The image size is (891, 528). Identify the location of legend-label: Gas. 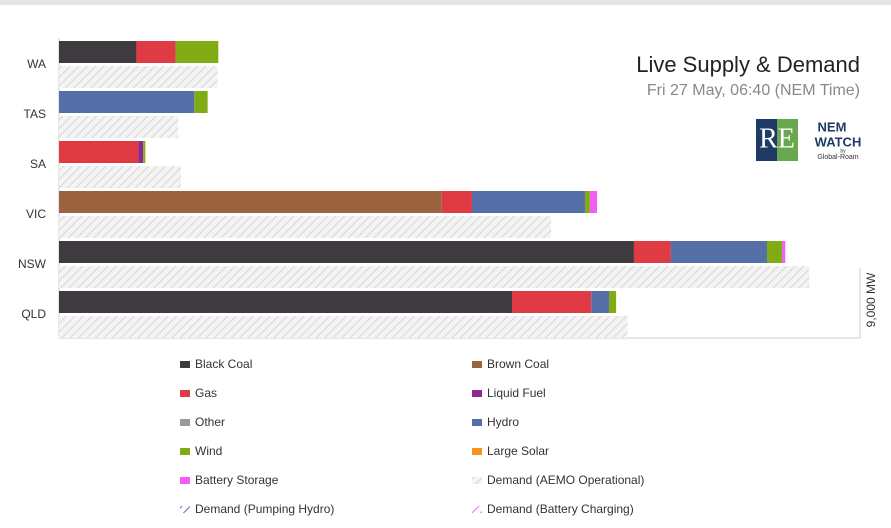
(206, 393).